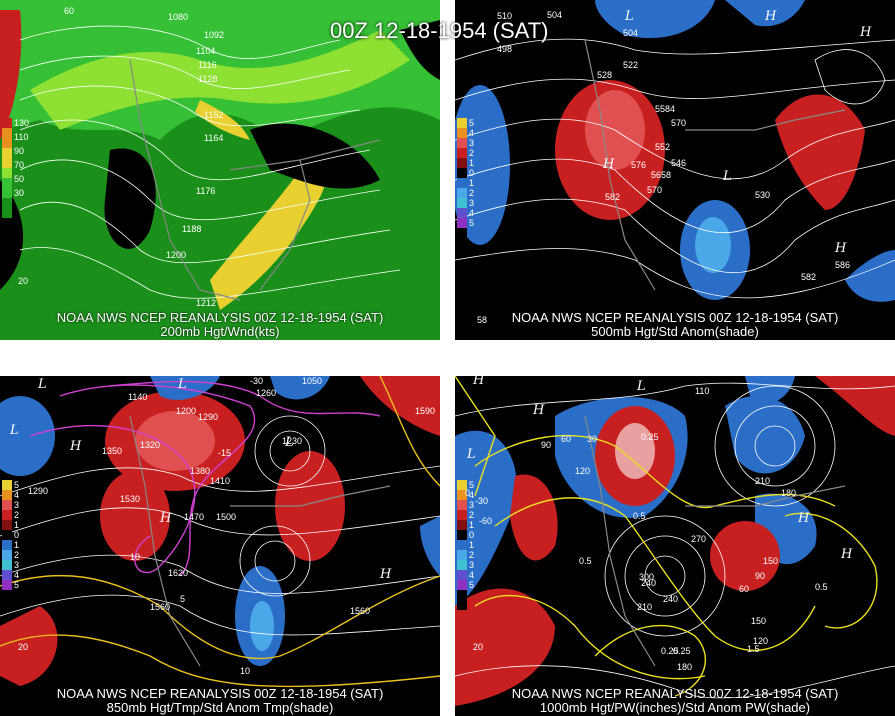 This screenshot has height=716, width=895. Describe the element at coordinates (675, 331) in the screenshot. I see `caption-field: 500mb Hgt/Std Anom(shade)` at that location.